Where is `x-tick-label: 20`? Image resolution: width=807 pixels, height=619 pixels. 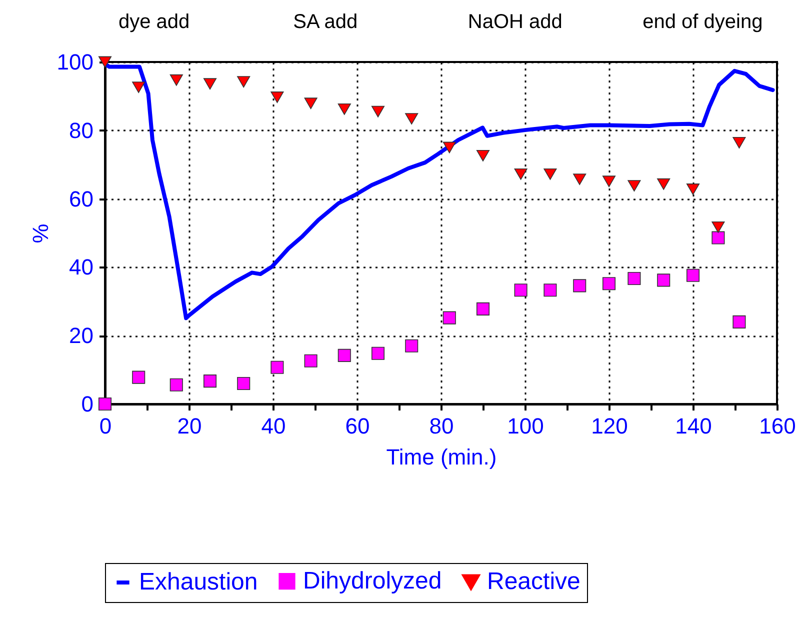 x-tick-label: 20 is located at coordinates (189, 426).